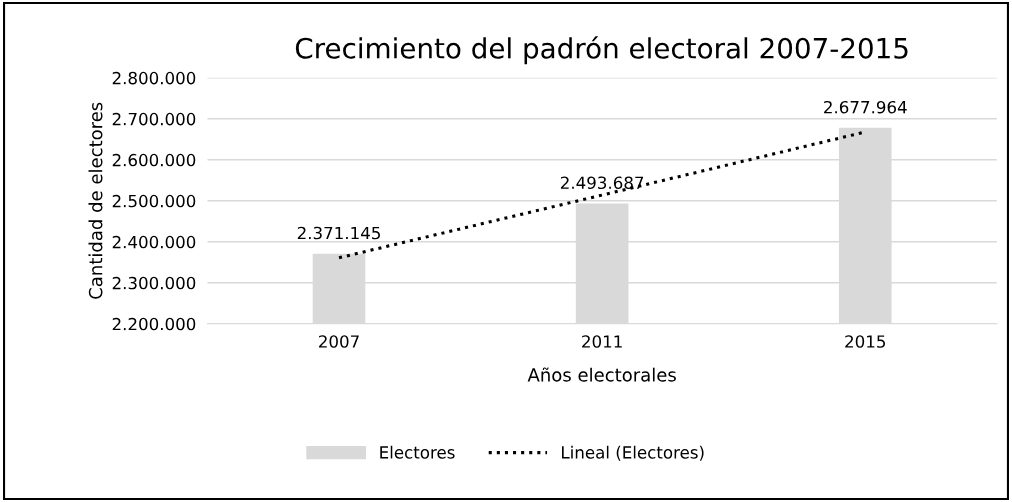 The height and width of the screenshot is (502, 1012). What do you see at coordinates (417, 452) in the screenshot?
I see `legend-label: Electores` at bounding box center [417, 452].